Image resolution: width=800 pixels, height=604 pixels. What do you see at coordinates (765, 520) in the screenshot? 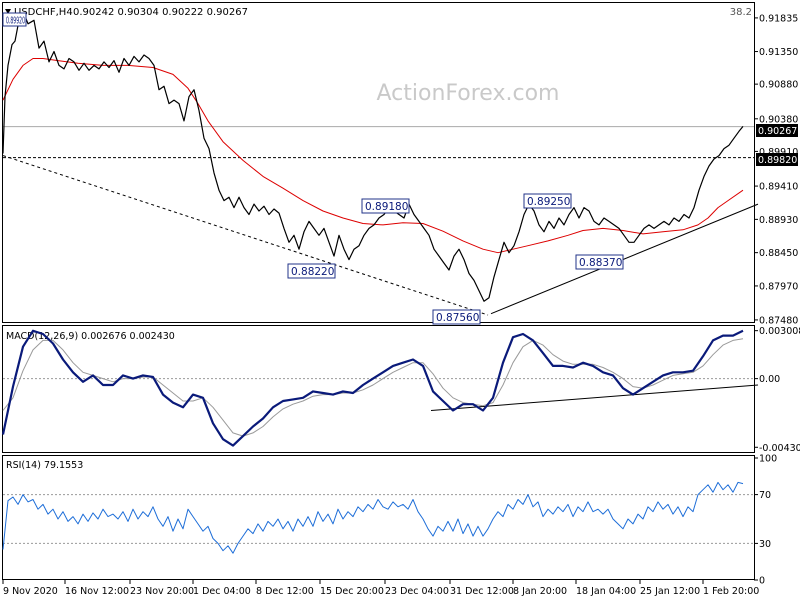
I see `rsi-y-axis: 100 70 30 0` at bounding box center [765, 520].